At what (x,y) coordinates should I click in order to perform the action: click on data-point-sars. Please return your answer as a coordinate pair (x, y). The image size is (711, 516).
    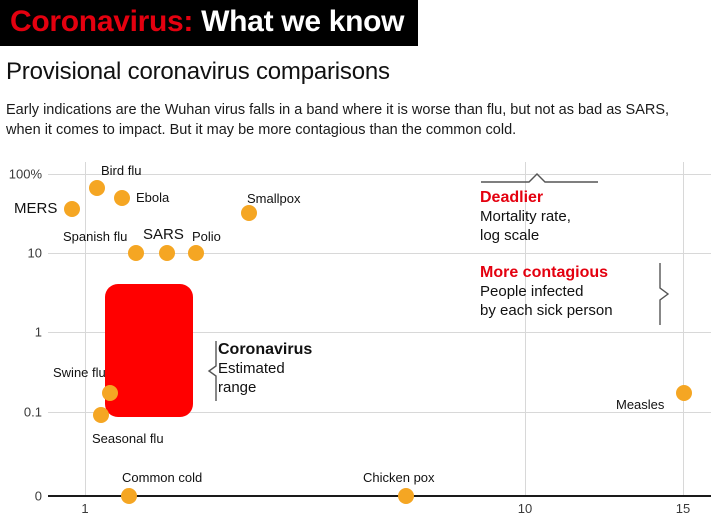
    Looking at the image, I should click on (167, 253).